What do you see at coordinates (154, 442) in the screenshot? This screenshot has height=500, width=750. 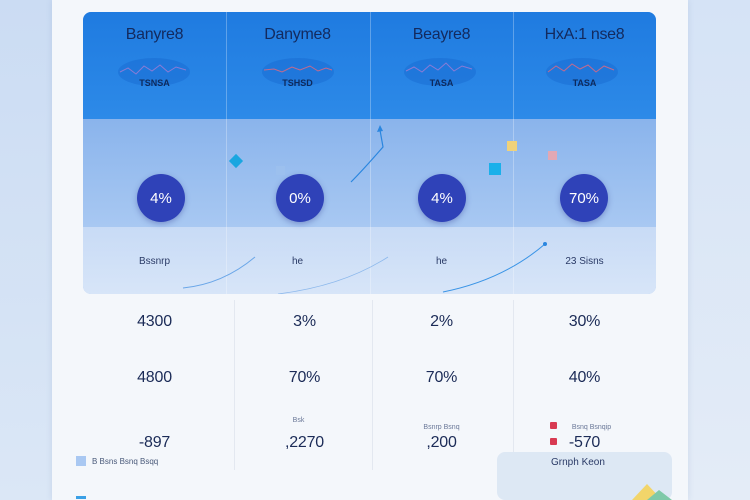 I see `table-cell: -897` at bounding box center [154, 442].